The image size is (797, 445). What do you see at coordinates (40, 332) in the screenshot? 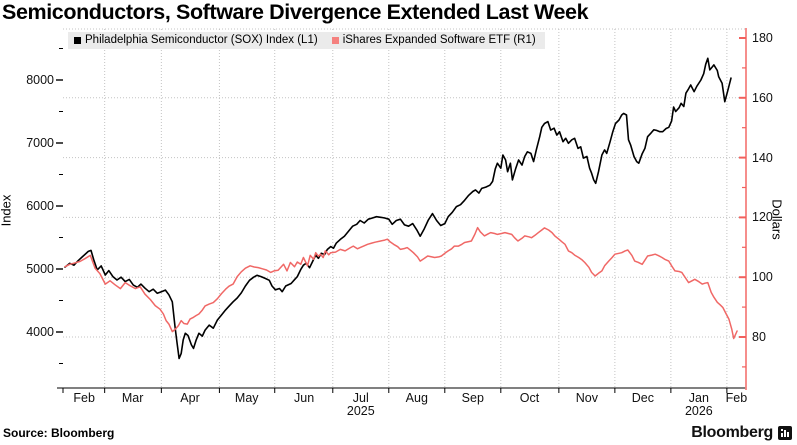
I see `left-axis-tick-label: 4000` at bounding box center [40, 332].